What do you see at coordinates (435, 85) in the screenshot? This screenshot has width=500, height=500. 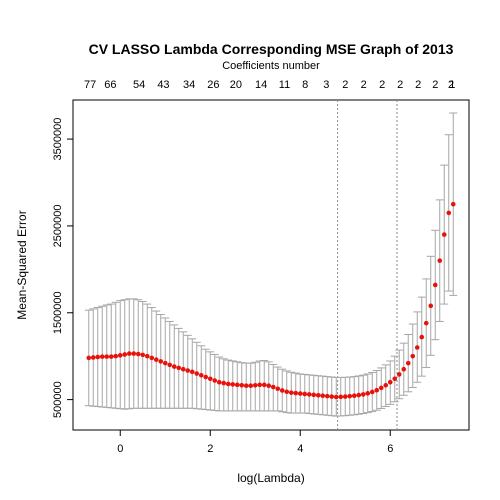 I see `top-tick-label-16: 2` at bounding box center [435, 85].